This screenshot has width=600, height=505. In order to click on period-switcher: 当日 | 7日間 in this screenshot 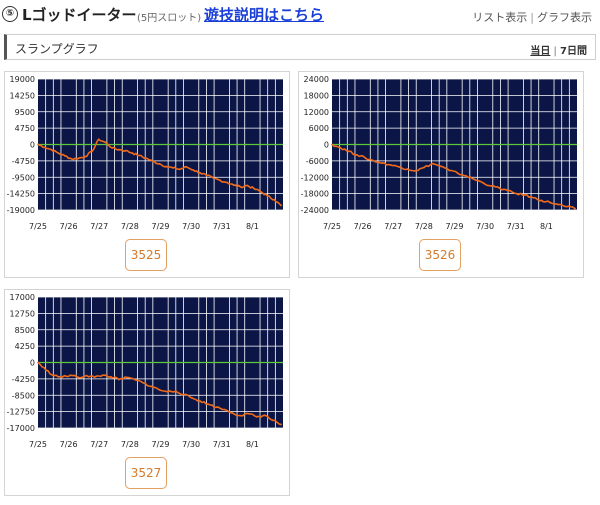, I will do `click(558, 49)`.